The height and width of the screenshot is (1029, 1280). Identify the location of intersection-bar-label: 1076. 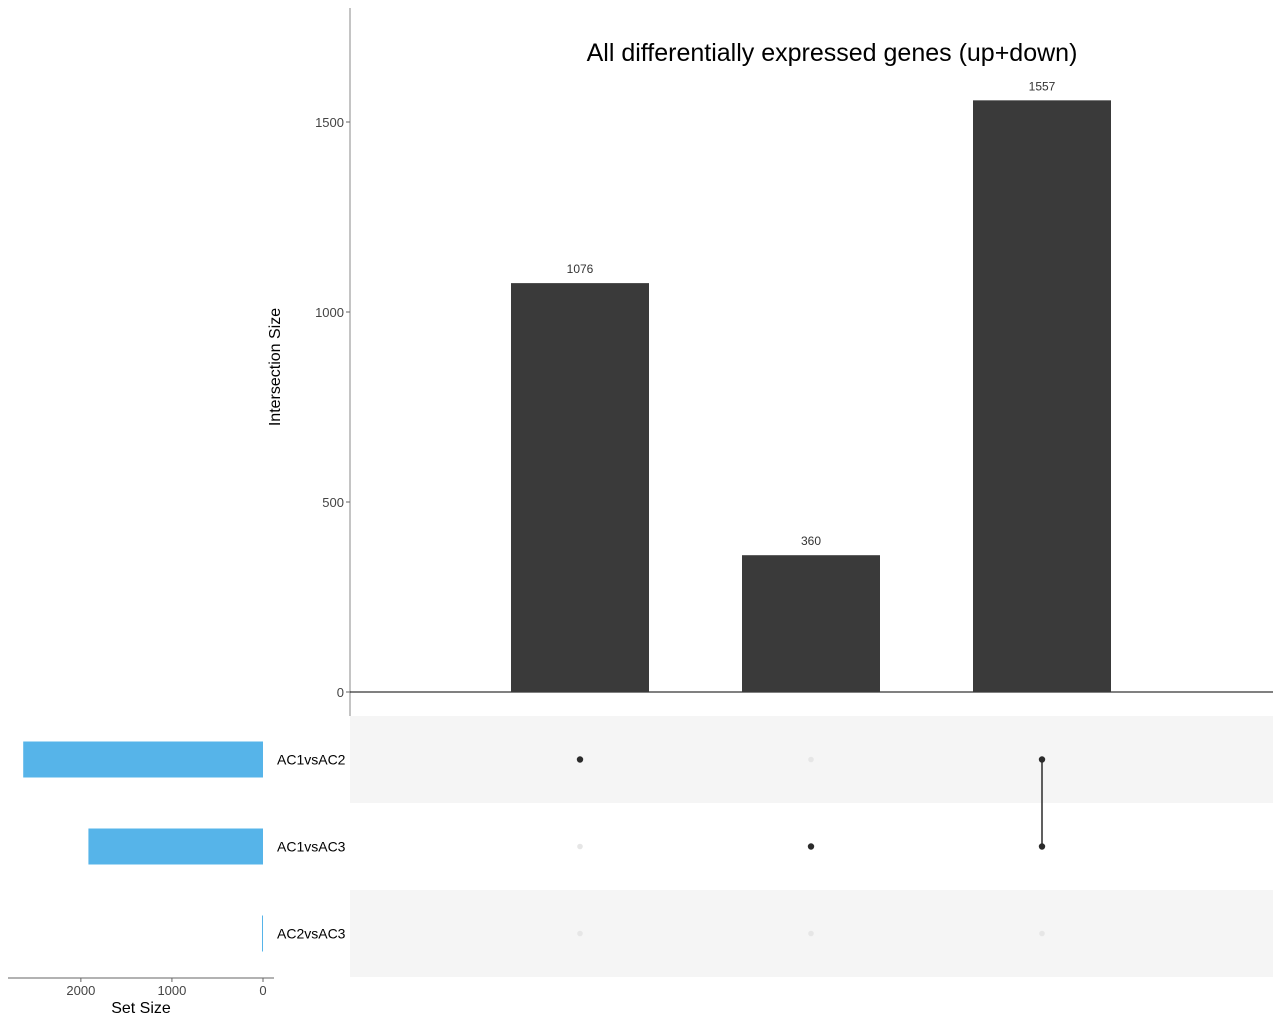
(580, 269).